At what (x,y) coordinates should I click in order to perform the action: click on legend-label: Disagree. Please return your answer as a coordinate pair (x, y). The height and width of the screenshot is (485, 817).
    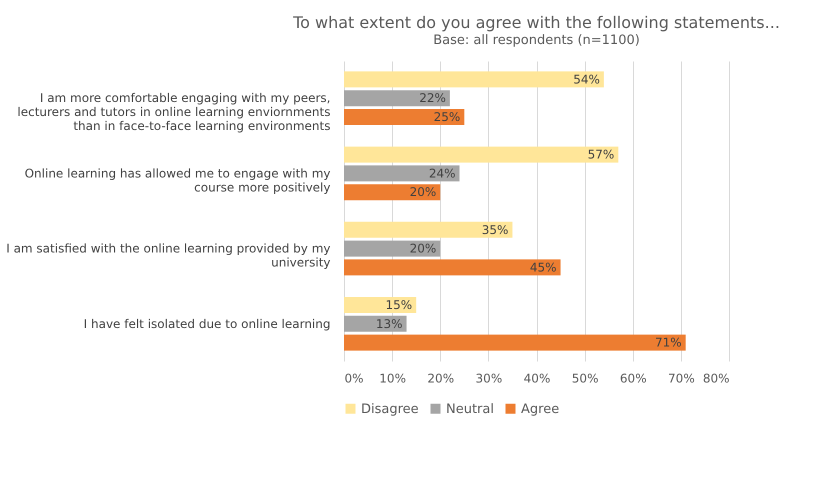
    Looking at the image, I should click on (390, 409).